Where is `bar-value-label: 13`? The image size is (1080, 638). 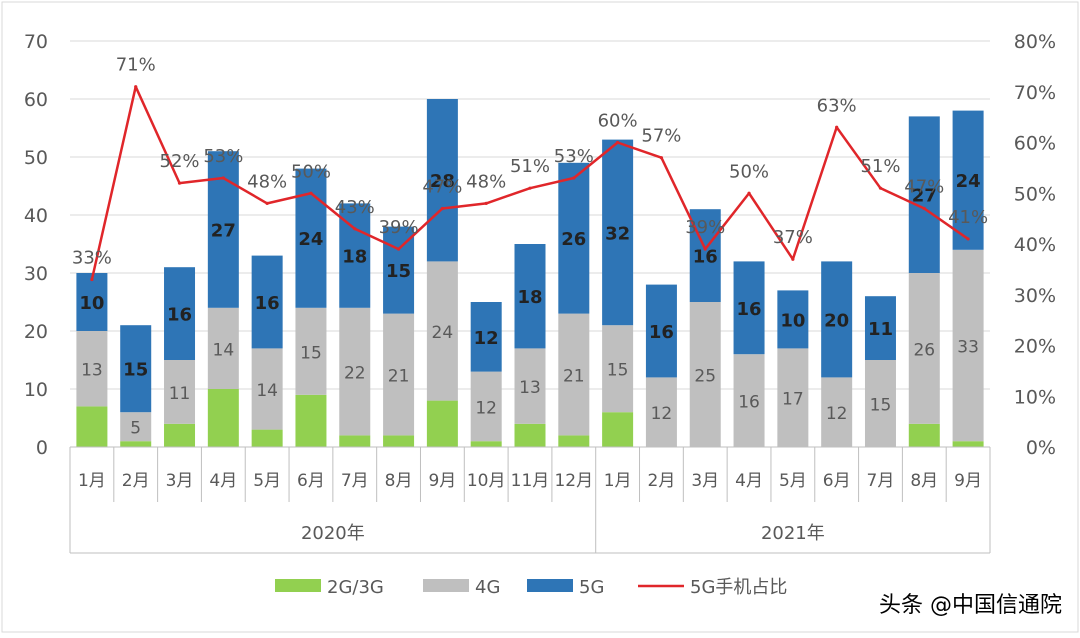 bar-value-label: 13 is located at coordinates (92, 371).